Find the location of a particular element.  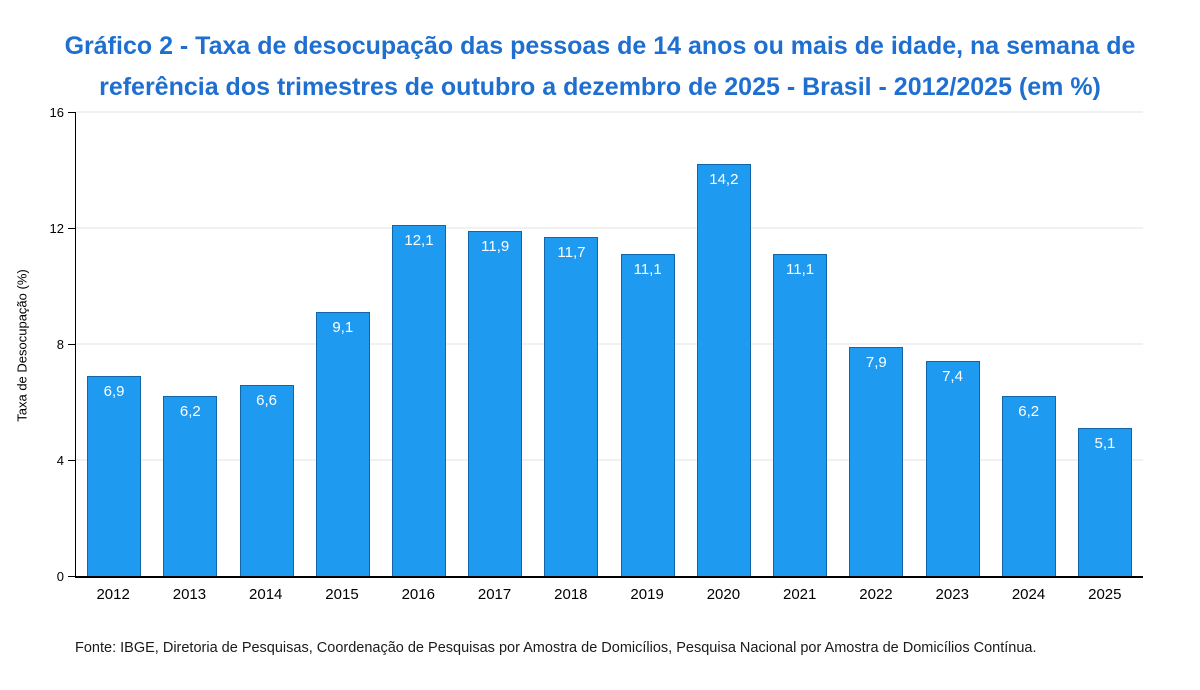

bar-value-label: 11,9 is located at coordinates (495, 246).